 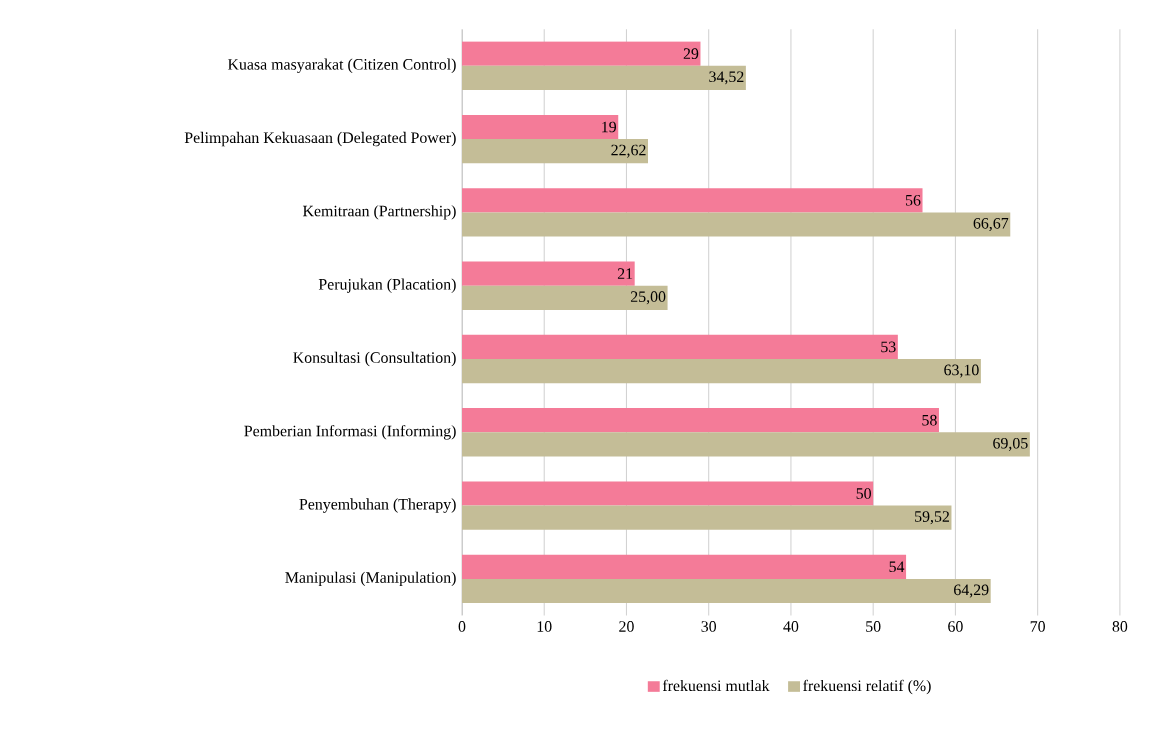 What do you see at coordinates (971, 591) in the screenshot?
I see `data-label: 64,29` at bounding box center [971, 591].